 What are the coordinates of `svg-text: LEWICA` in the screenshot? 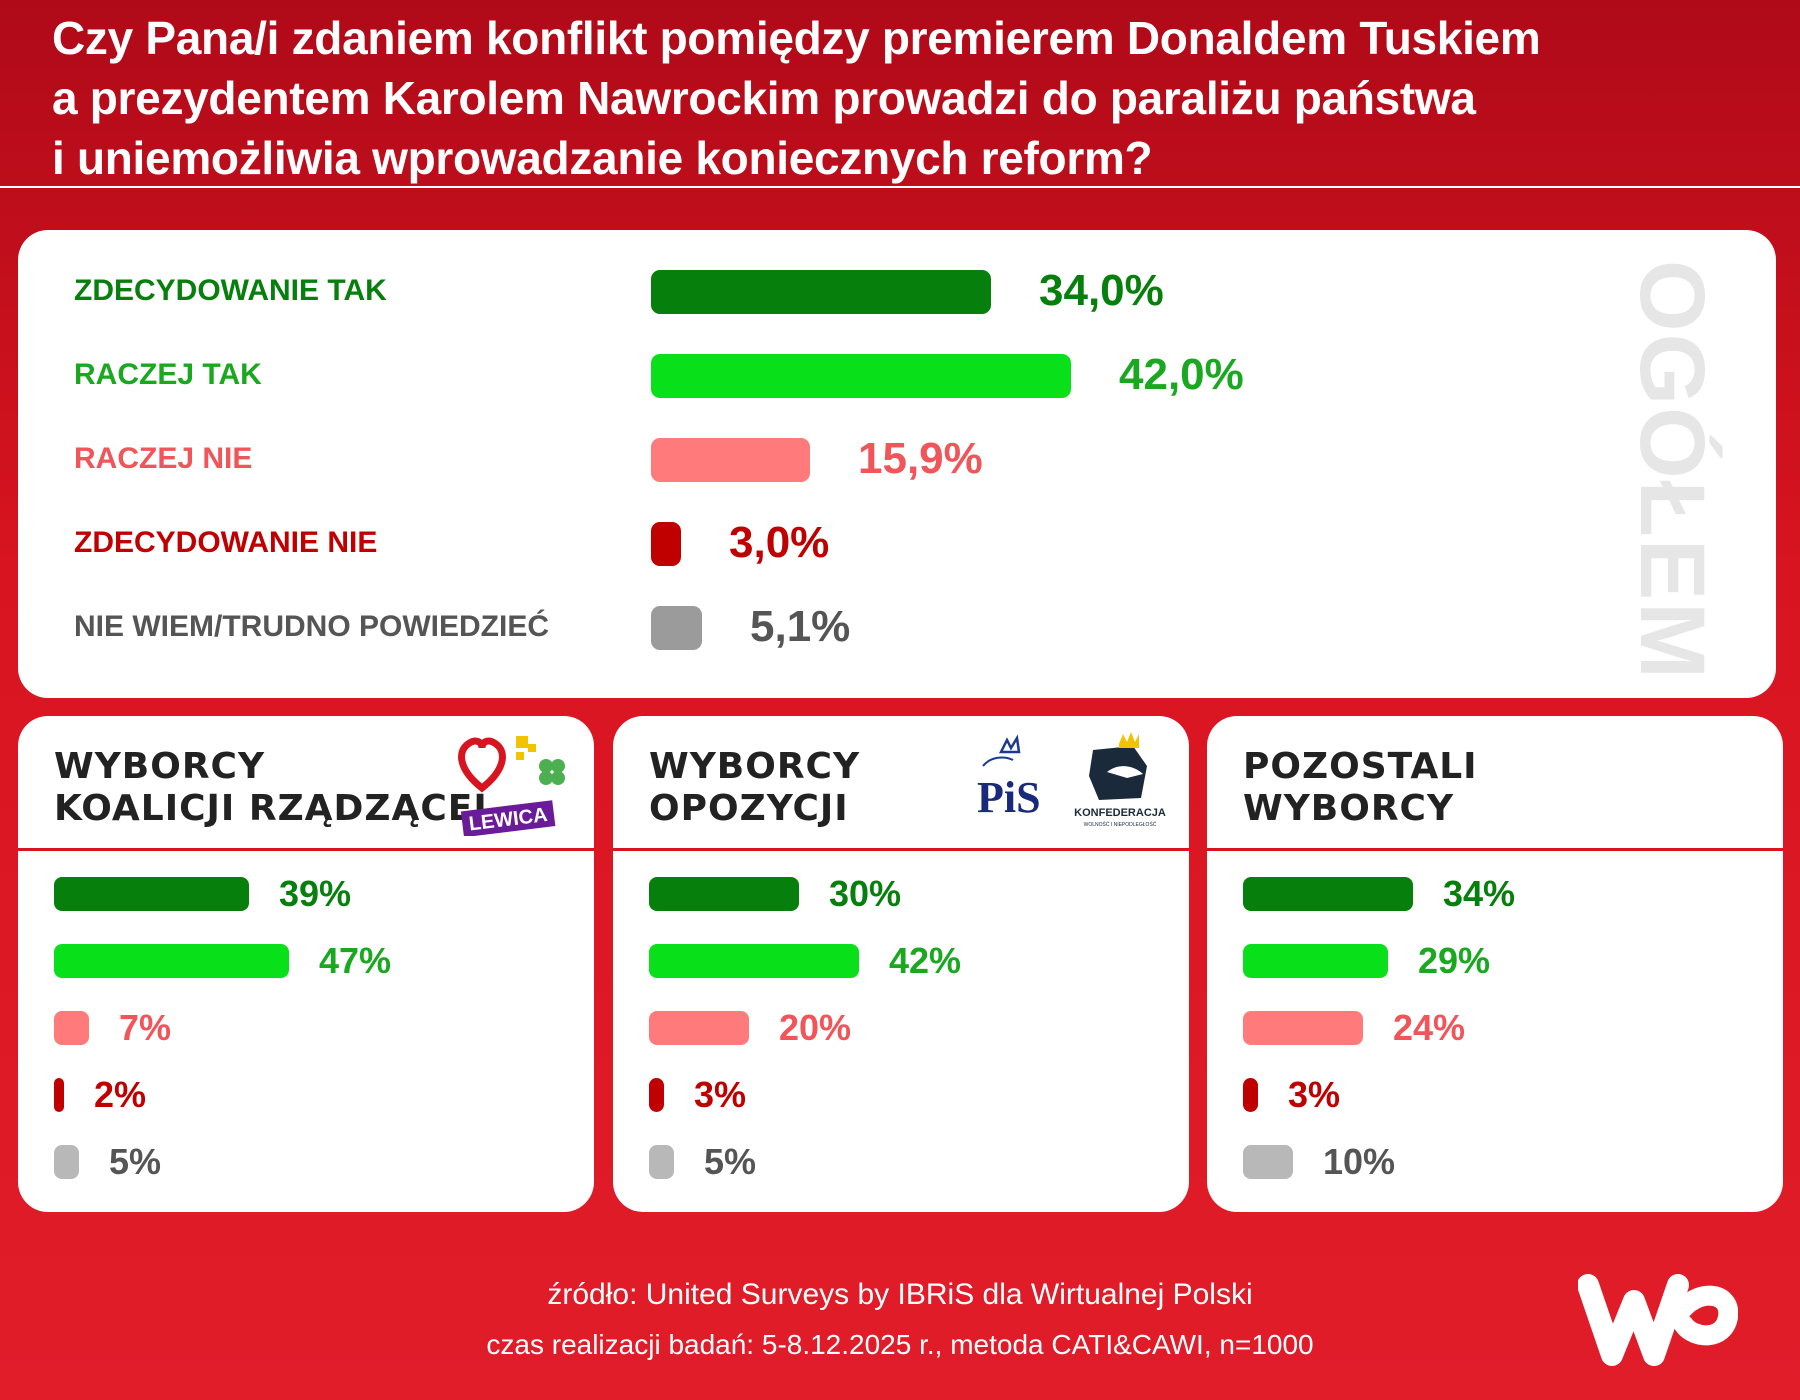 It's located at (508, 819).